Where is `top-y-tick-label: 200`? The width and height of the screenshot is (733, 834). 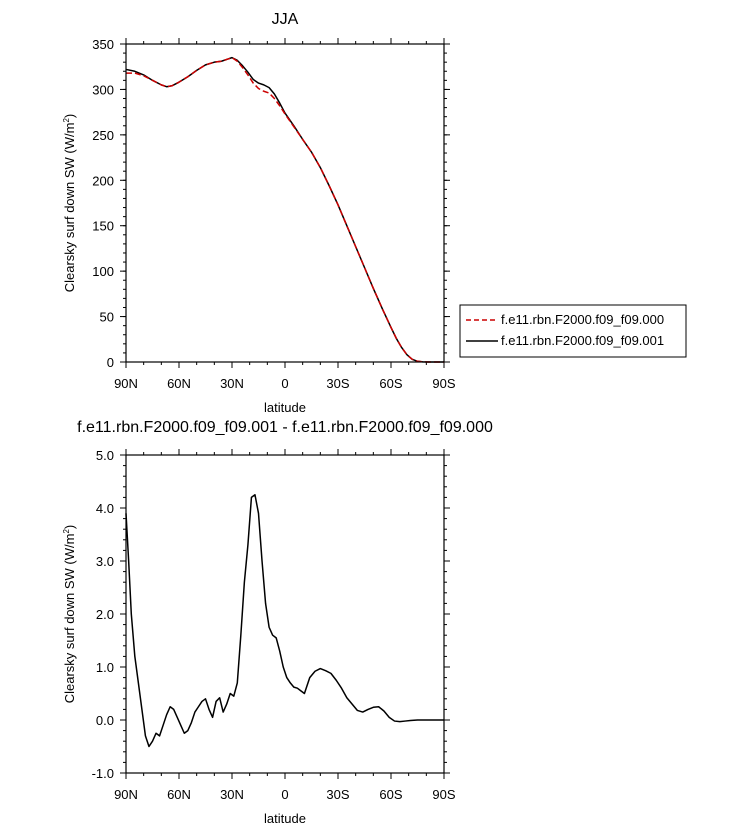
top-y-tick-label: 200 is located at coordinates (103, 180).